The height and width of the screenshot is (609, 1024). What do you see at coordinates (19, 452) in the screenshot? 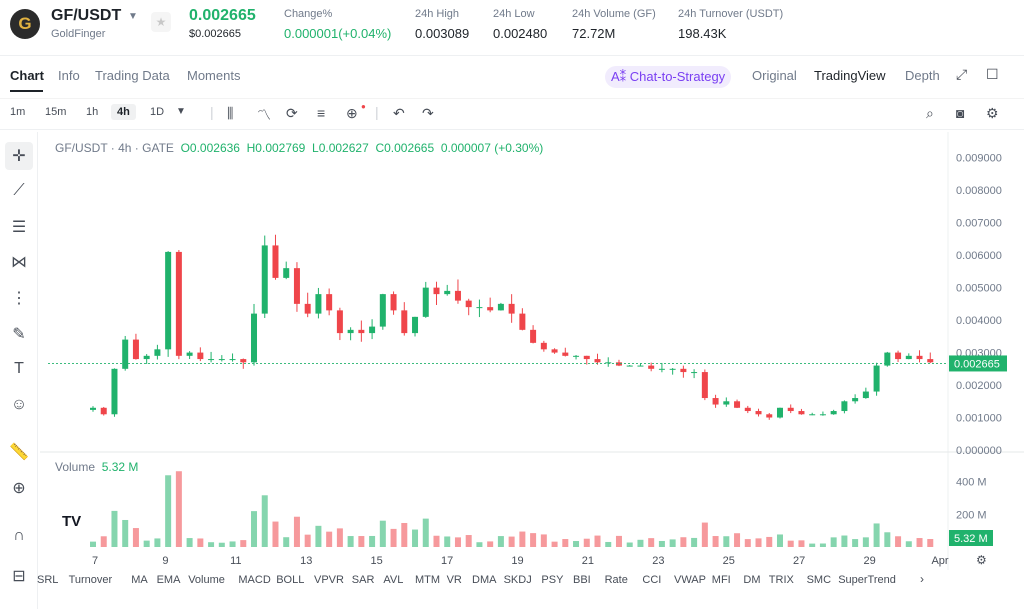
I see `ruler-icon: 📏` at bounding box center [19, 452].